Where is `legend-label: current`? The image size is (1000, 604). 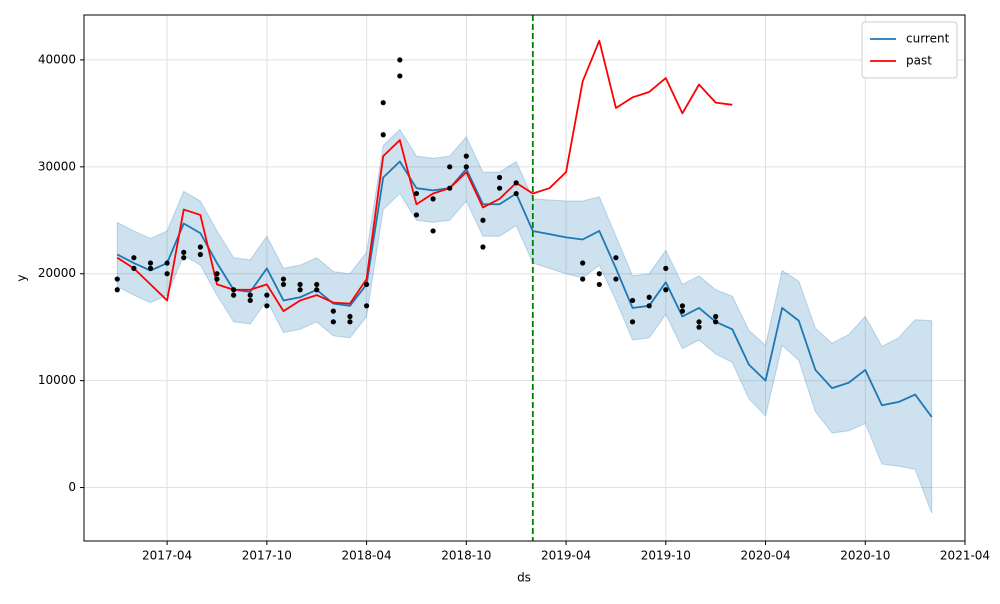
legend-label: current is located at coordinates (928, 39).